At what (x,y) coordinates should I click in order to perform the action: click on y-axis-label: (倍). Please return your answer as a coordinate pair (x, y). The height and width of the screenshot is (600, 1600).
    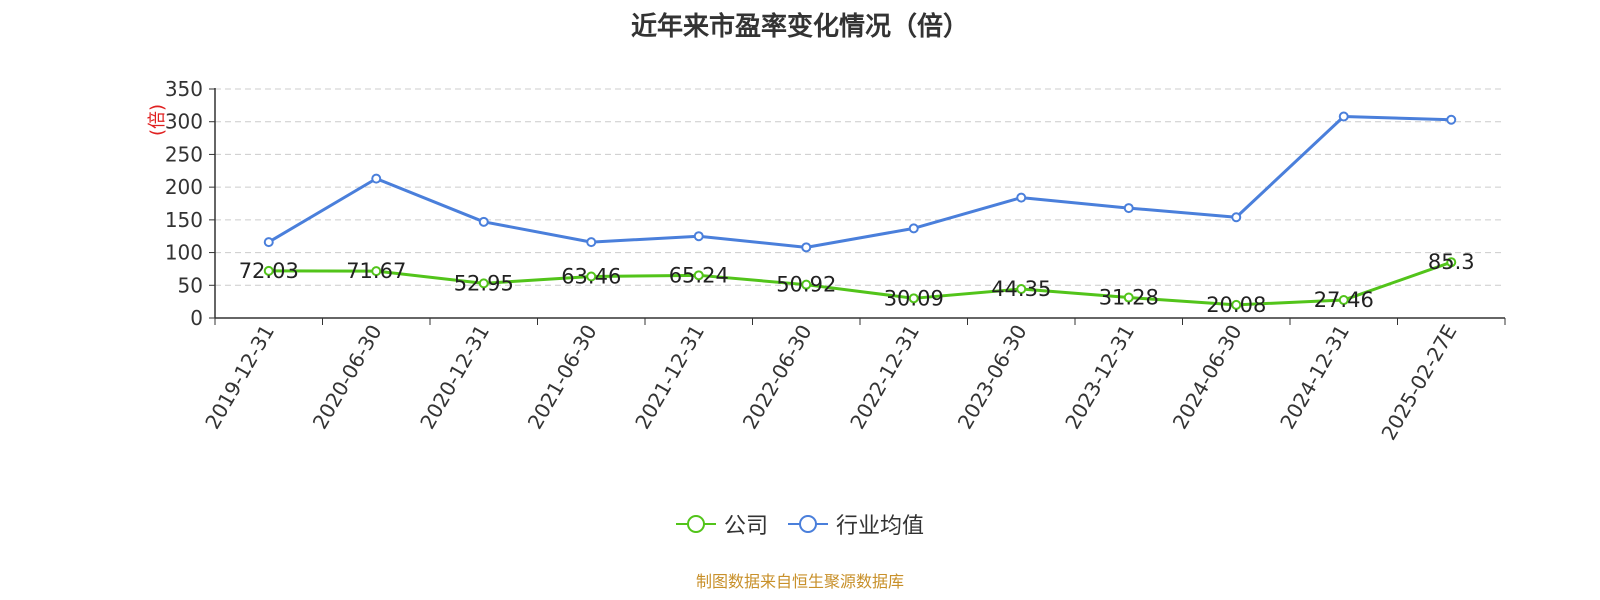
    Looking at the image, I should click on (157, 120).